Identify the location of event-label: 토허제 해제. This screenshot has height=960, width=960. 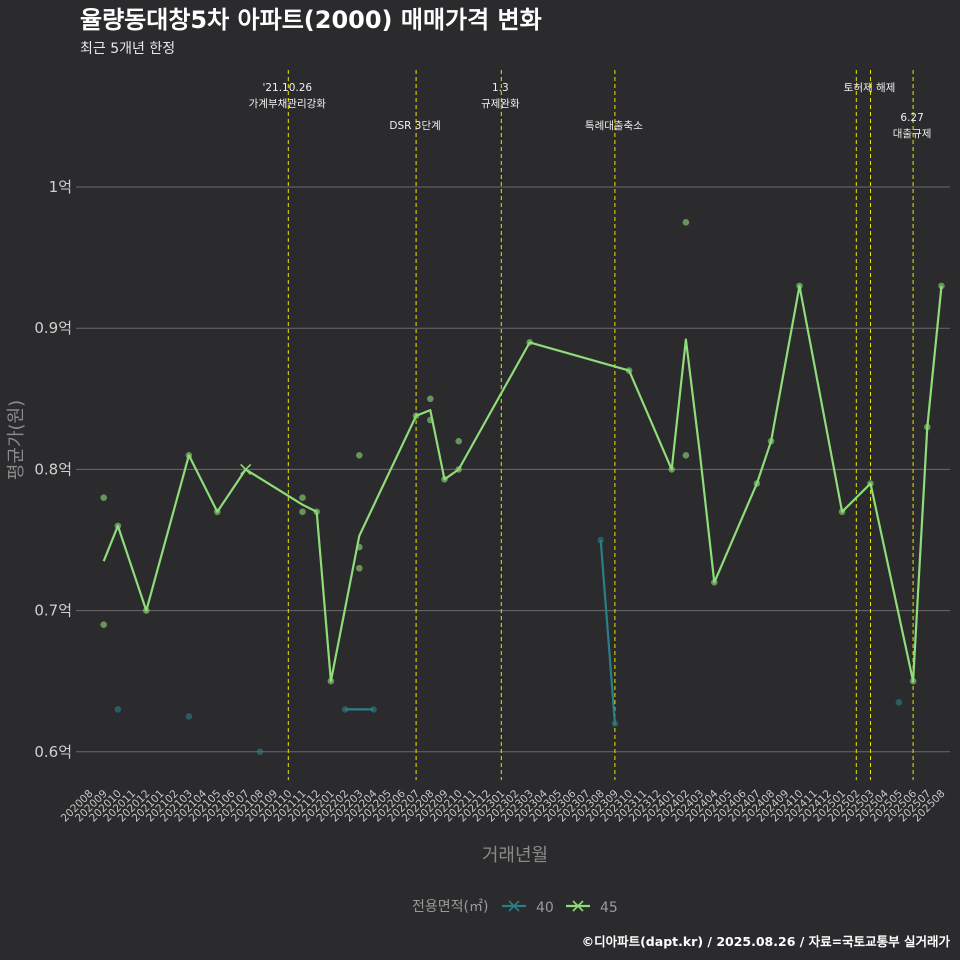
(870, 87).